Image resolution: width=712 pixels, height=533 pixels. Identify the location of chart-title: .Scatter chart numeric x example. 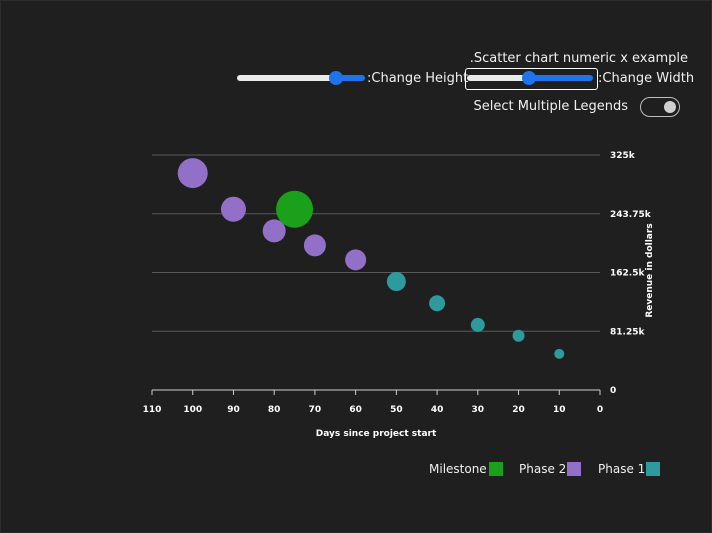
(578, 58).